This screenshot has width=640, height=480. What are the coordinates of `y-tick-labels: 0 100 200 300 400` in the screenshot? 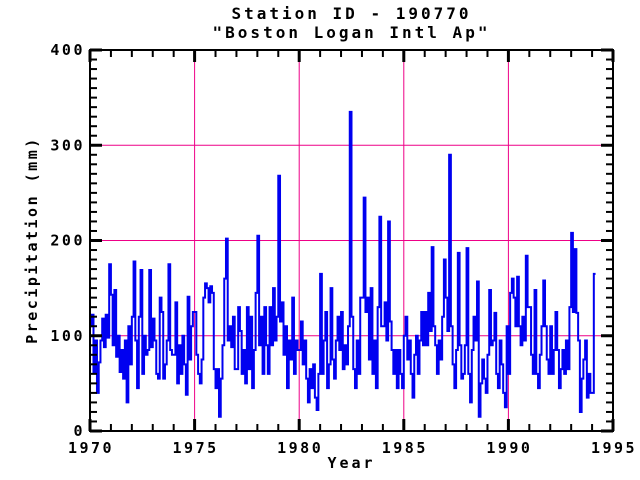 It's located at (67, 240).